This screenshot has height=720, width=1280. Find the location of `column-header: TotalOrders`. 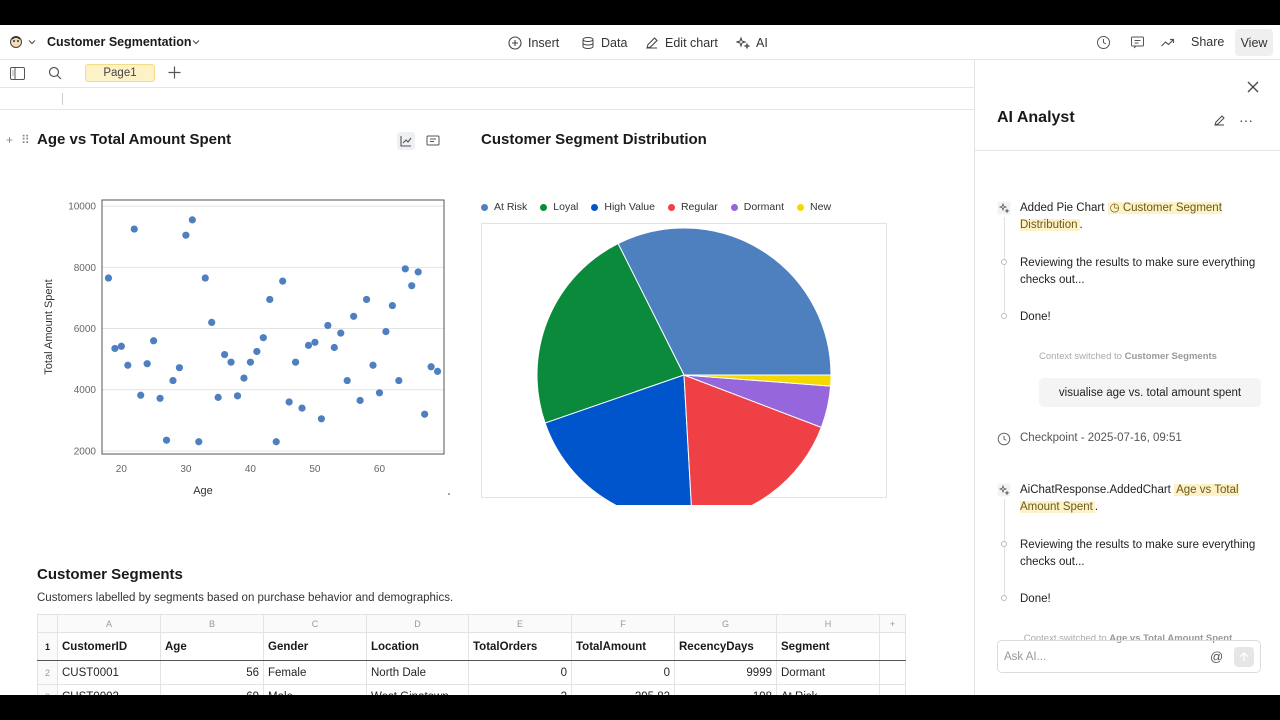

column-header: TotalOrders is located at coordinates (520, 646).